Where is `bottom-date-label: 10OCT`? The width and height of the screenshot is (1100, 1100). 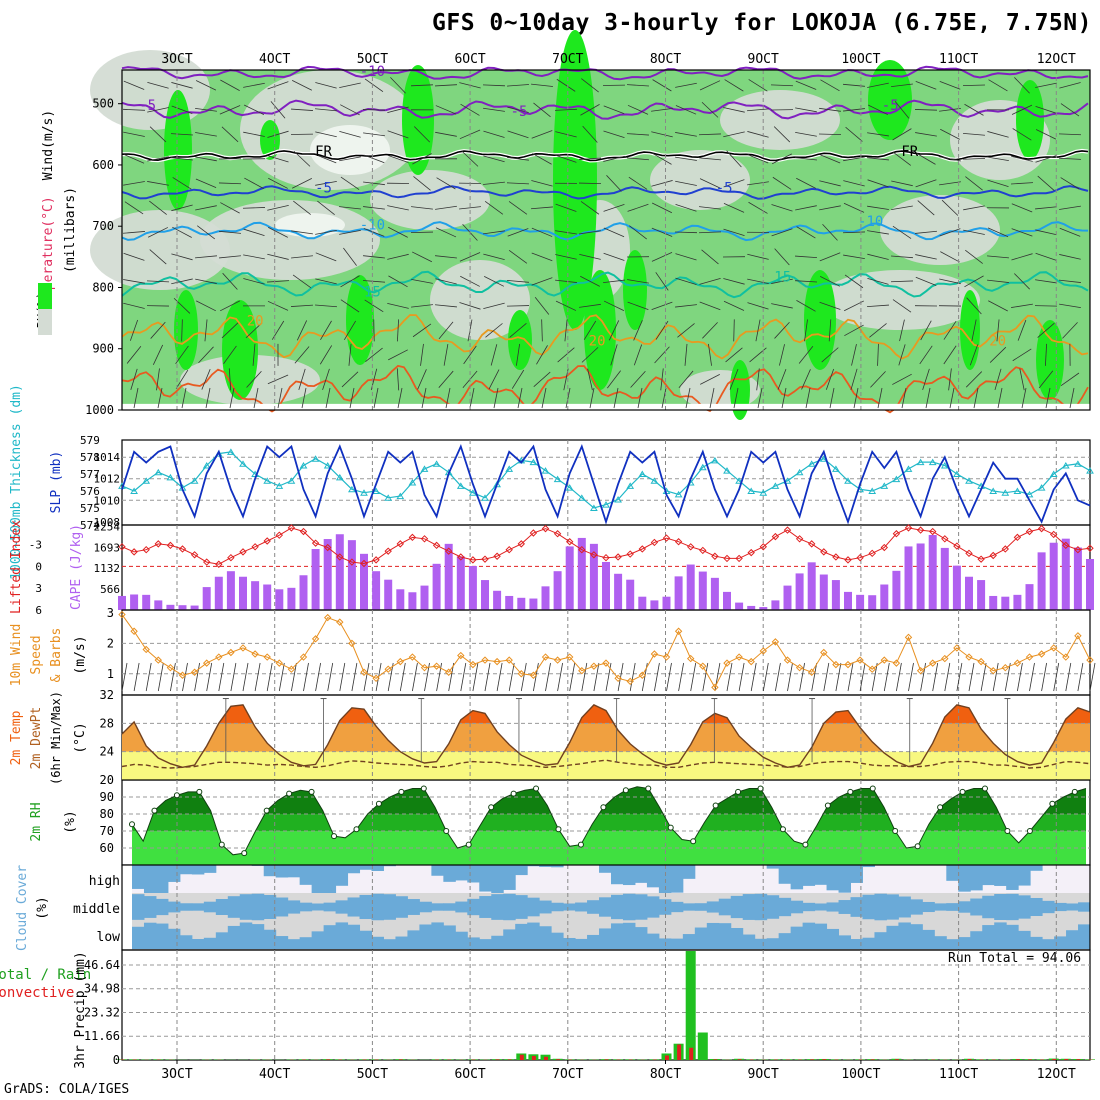
bottom-date-label: 10OCT is located at coordinates (860, 1074).